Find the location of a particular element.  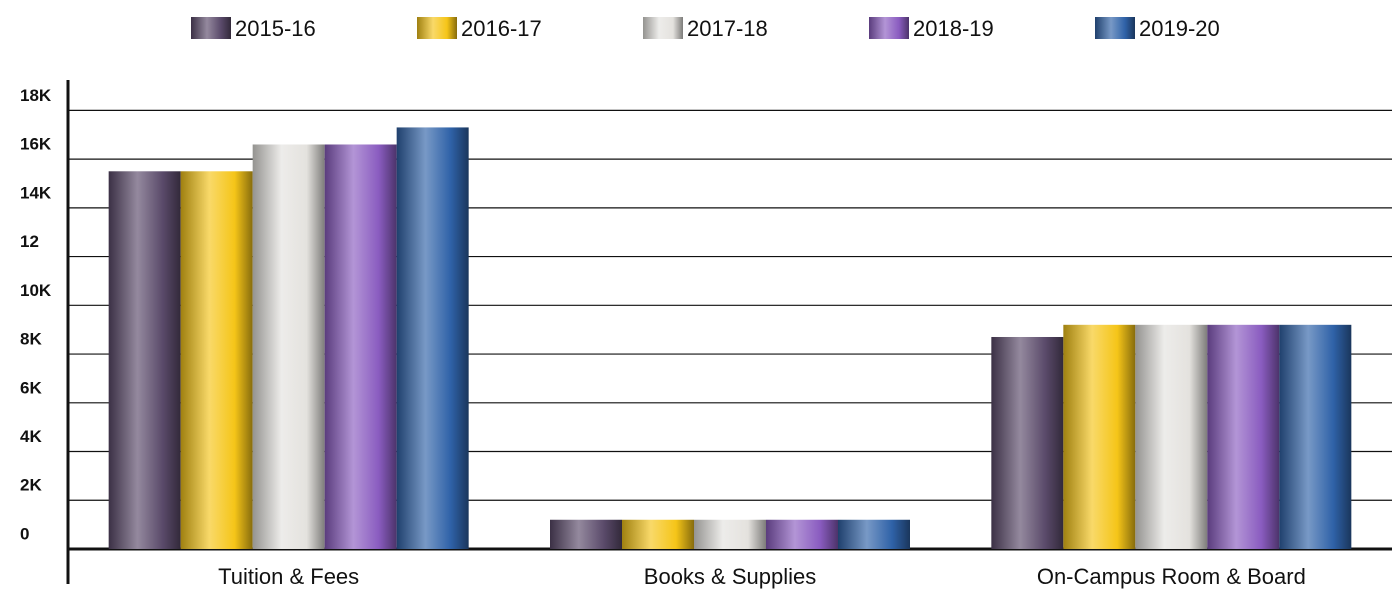

y-tick-label: 6K is located at coordinates (31, 387).